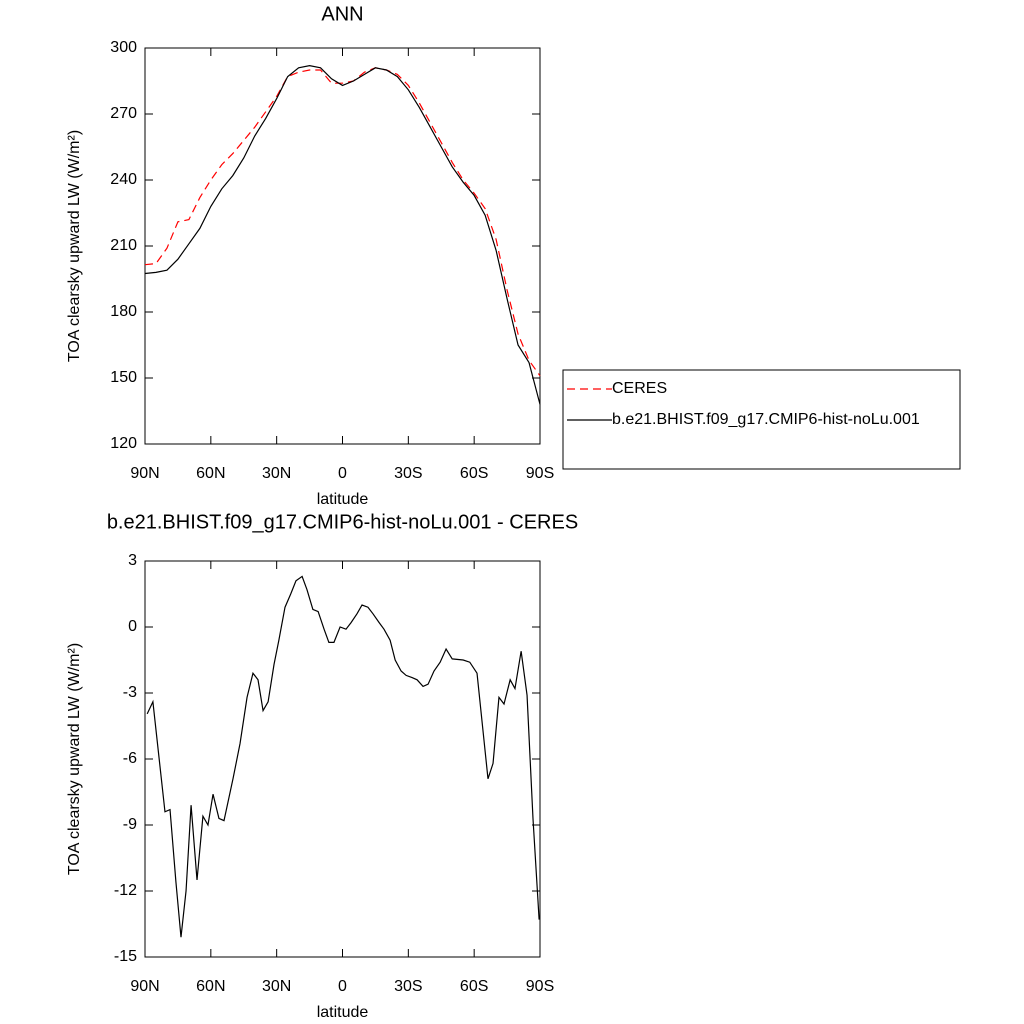 The height and width of the screenshot is (1024, 1024). What do you see at coordinates (132, 560) in the screenshot?
I see `y-tick-label: 3` at bounding box center [132, 560].